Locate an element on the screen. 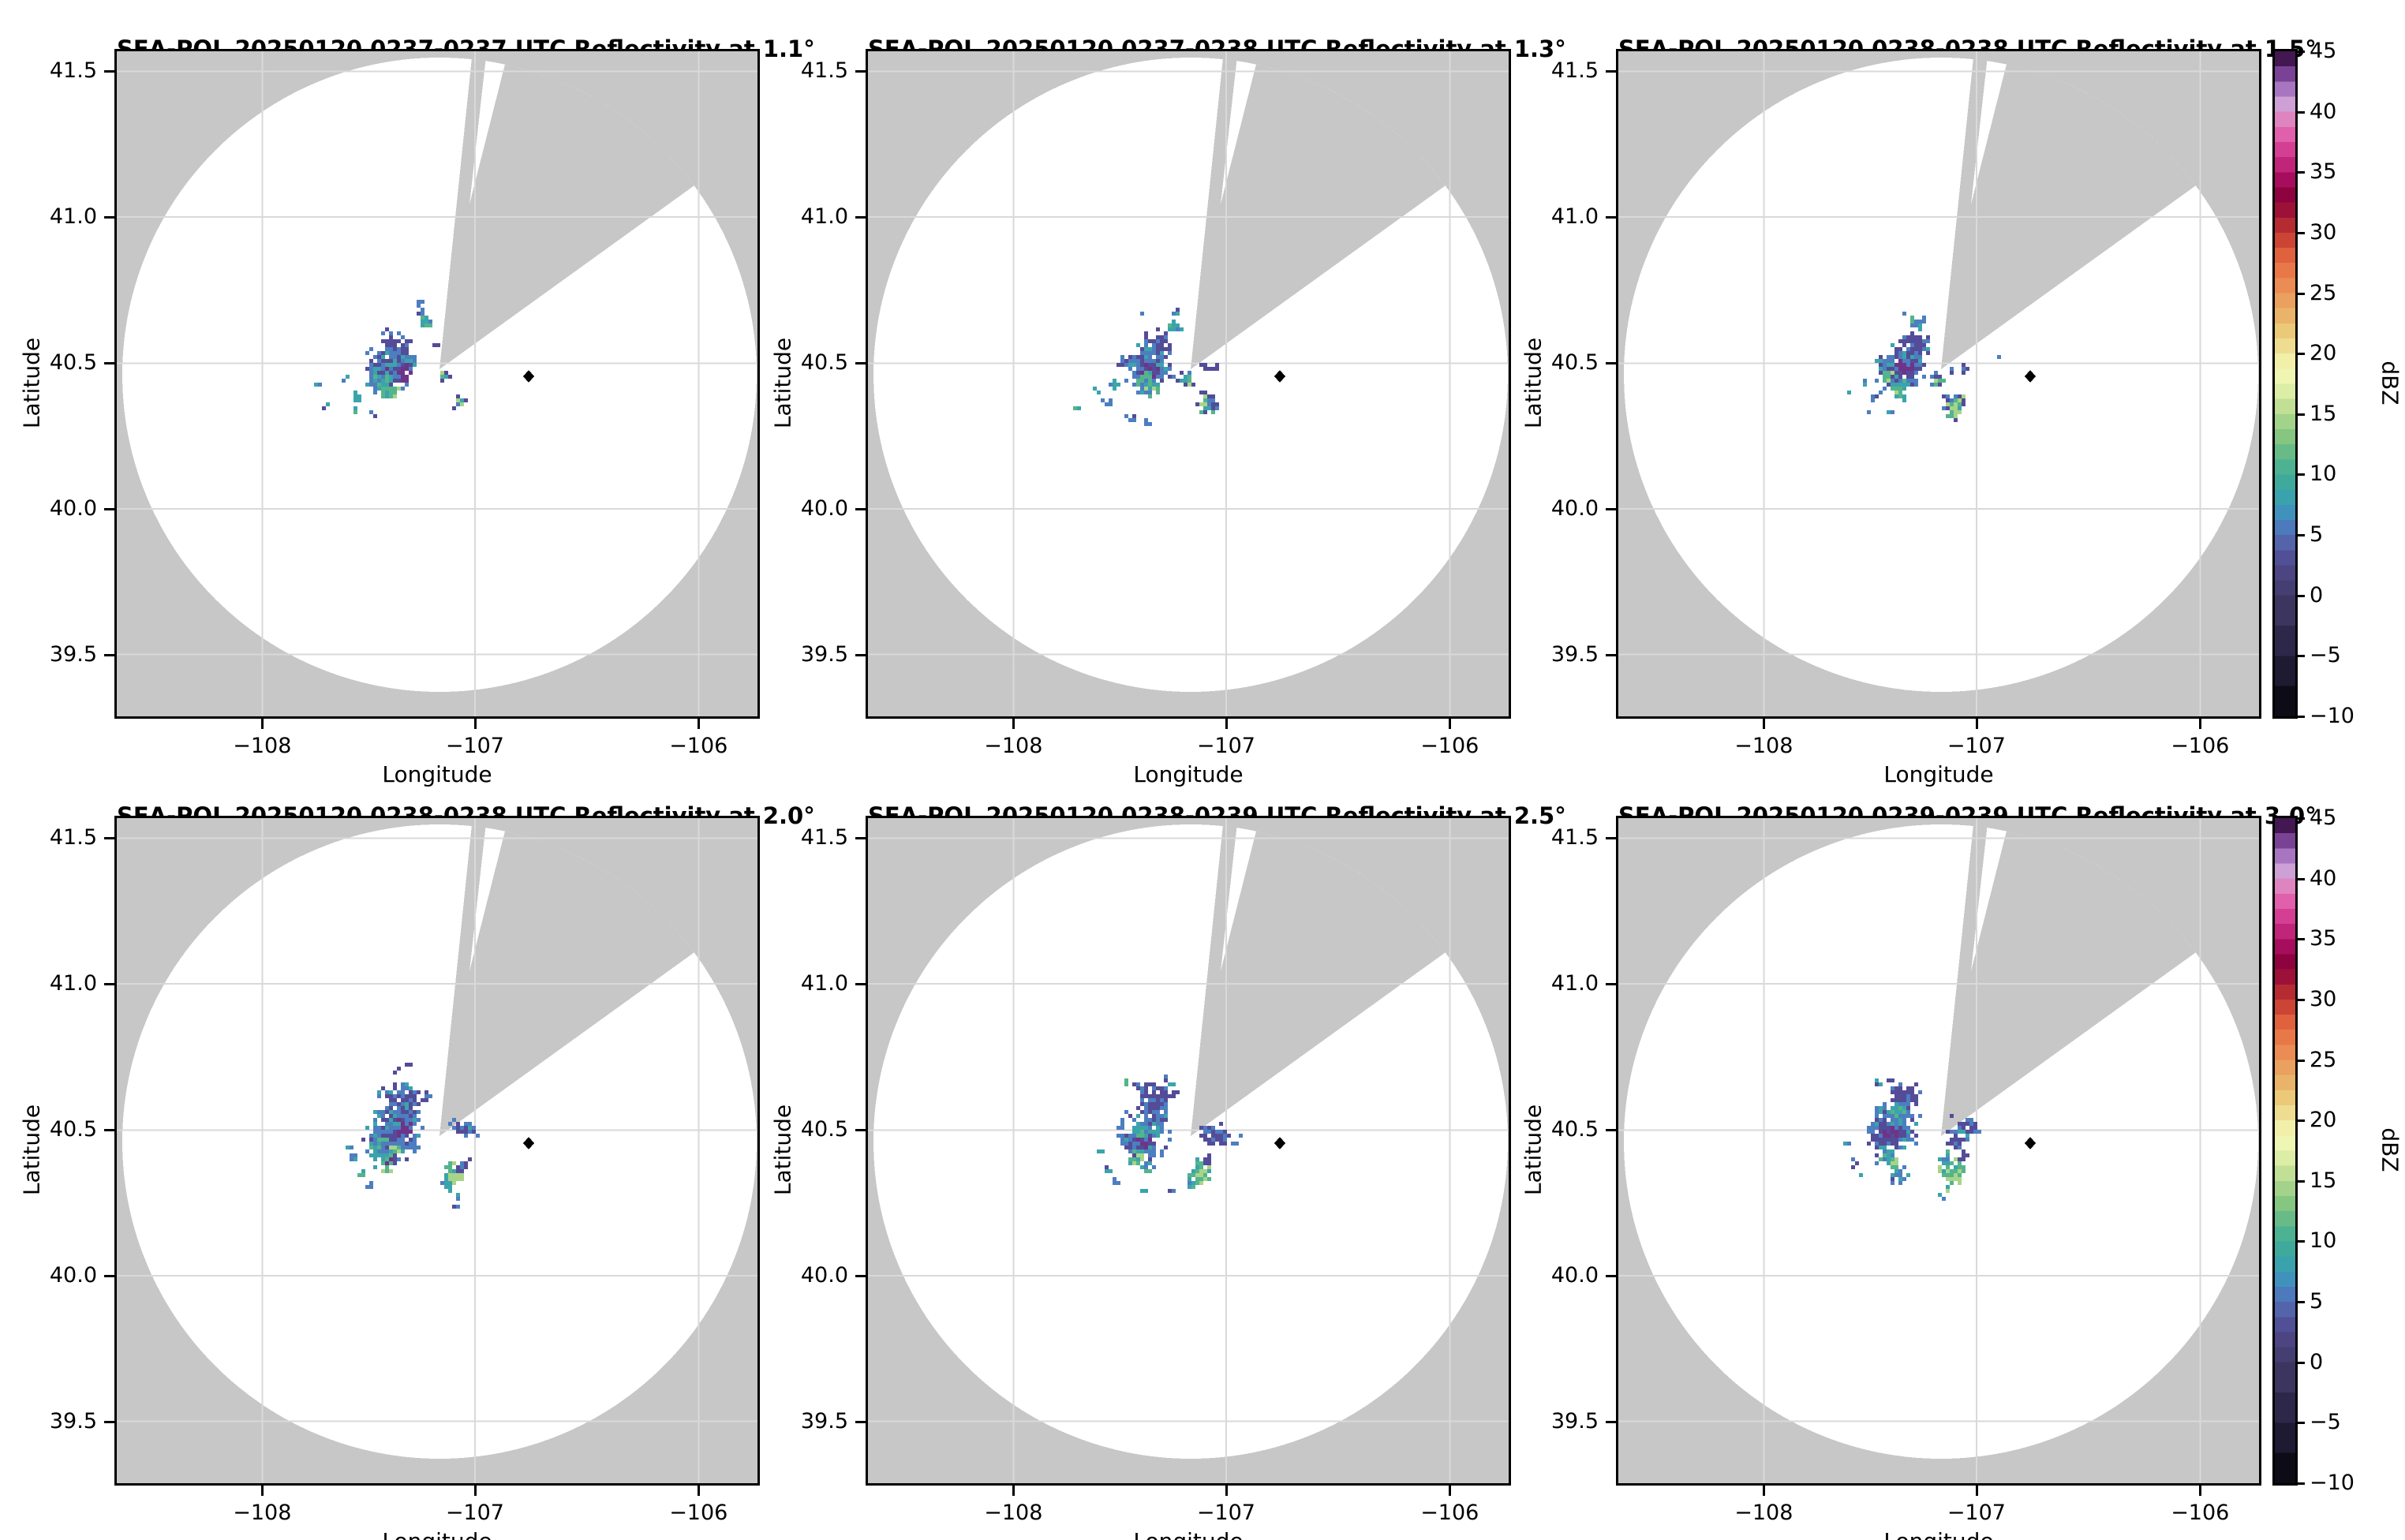  colorbar-tick-label: −5 is located at coordinates (2325, 1422).